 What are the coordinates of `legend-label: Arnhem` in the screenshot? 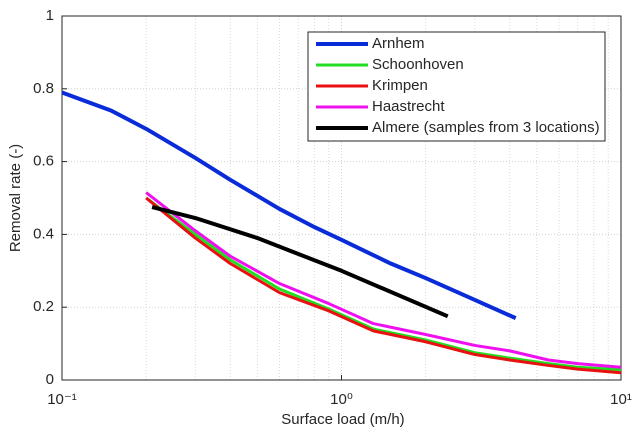 It's located at (398, 43).